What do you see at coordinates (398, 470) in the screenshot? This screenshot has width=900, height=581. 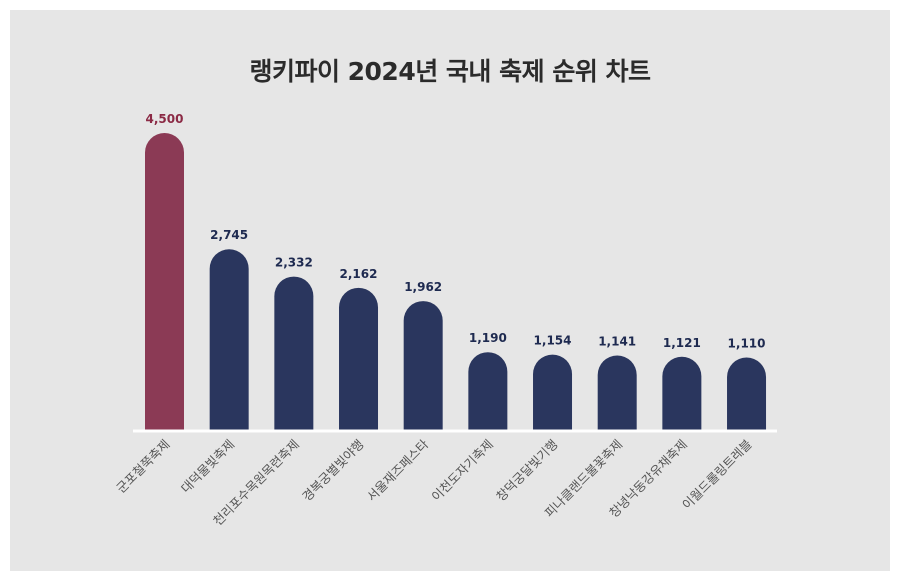 I see `category-label-4: 서울재즈페스타` at bounding box center [398, 470].